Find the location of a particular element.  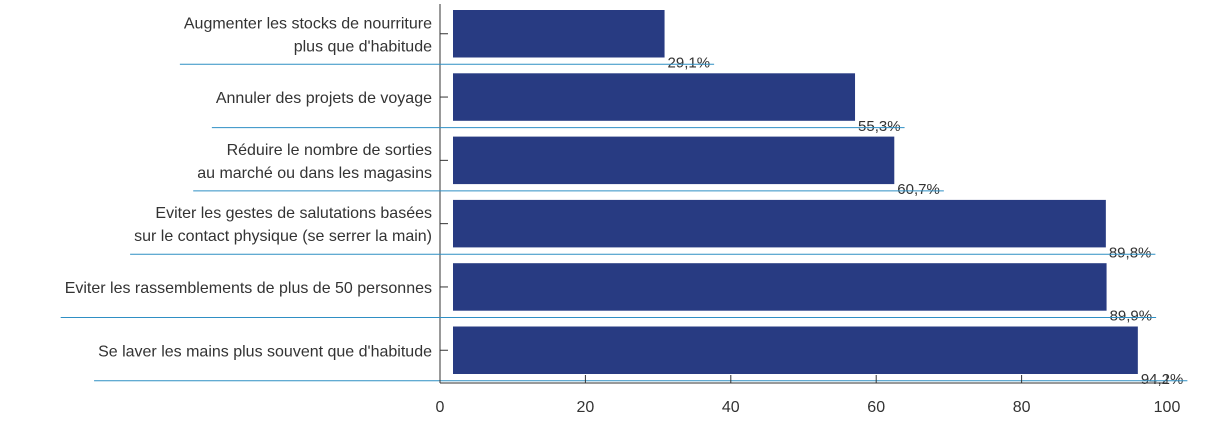

x-tick-label: 0 is located at coordinates (440, 407).